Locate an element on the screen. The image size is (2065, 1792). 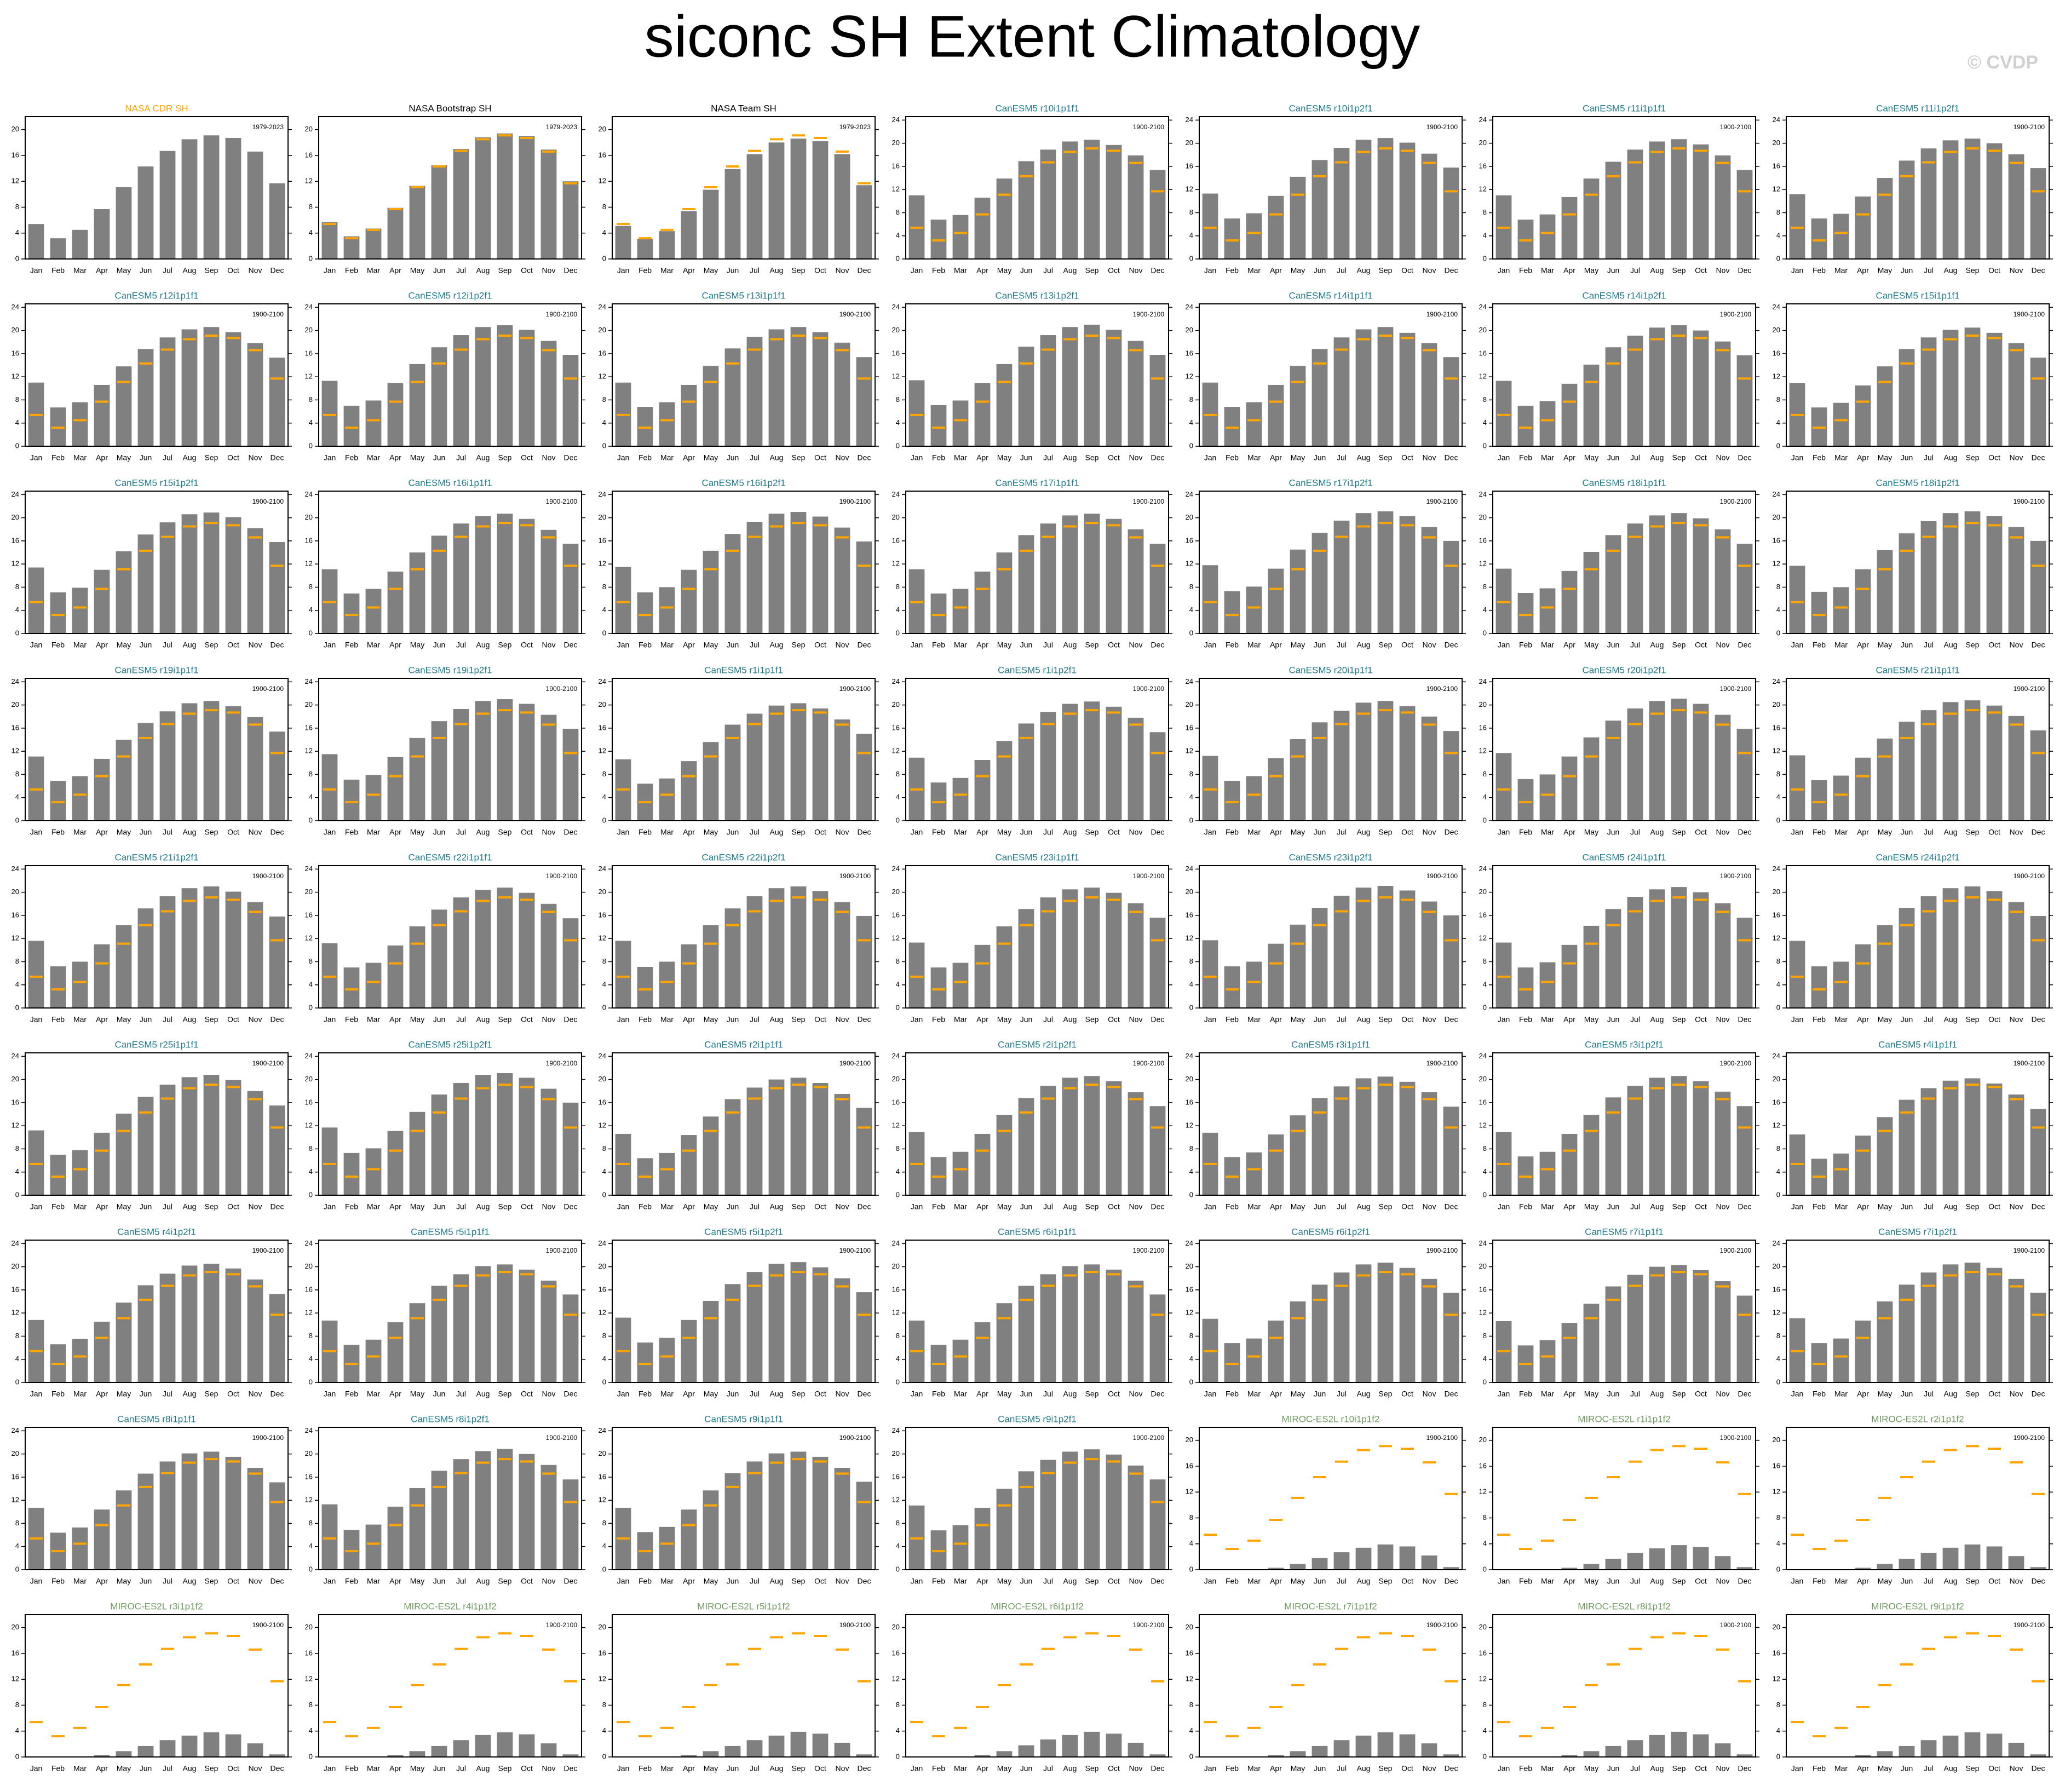
x-tick-label: Dec is located at coordinates (277, 1768).